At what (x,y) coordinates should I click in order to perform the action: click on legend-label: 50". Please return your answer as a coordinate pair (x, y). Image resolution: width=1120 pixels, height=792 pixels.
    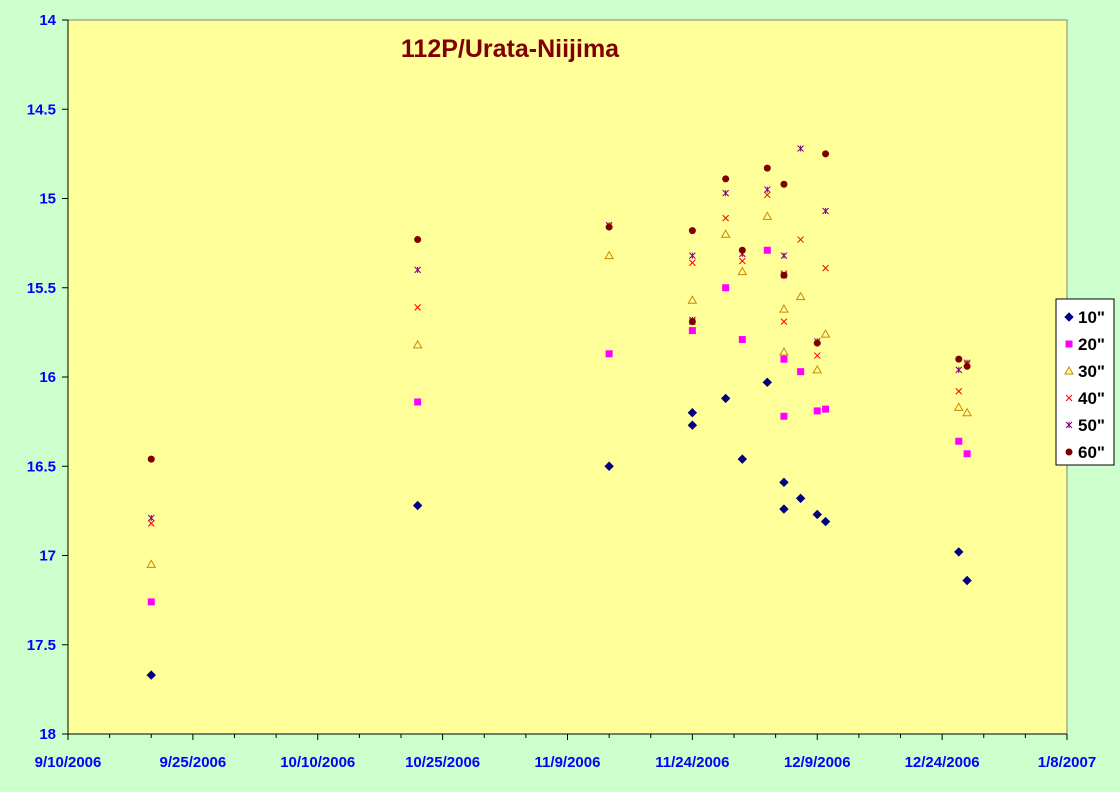
    Looking at the image, I should click on (1091, 425).